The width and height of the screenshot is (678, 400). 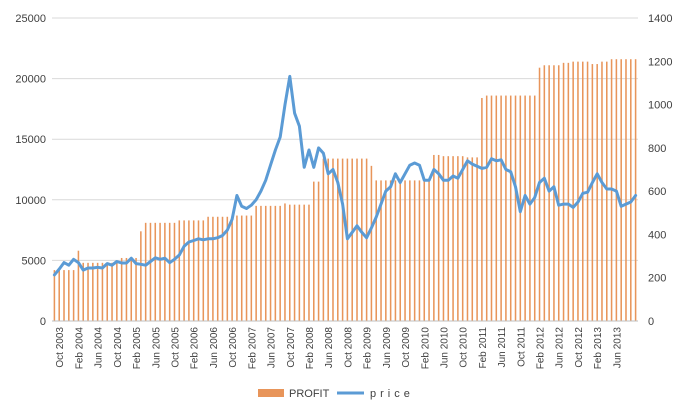 I want to click on legend-label-profit: PROFIT, so click(x=309, y=394).